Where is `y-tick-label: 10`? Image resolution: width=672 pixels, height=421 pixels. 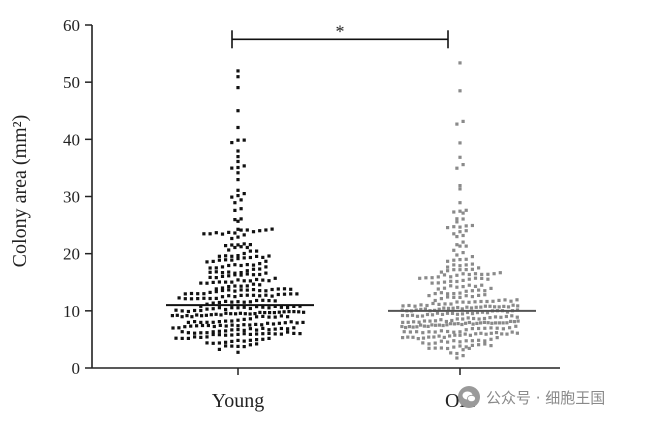 y-tick-label: 10 is located at coordinates (71, 311).